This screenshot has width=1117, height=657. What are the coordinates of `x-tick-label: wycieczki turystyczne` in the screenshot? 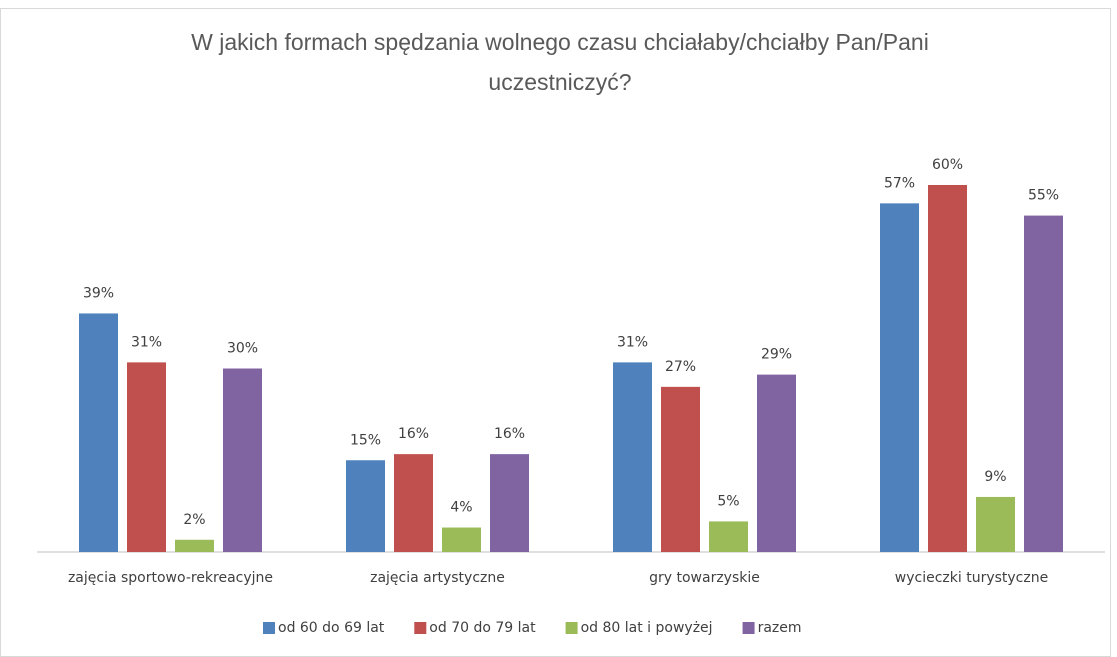 It's located at (971, 578).